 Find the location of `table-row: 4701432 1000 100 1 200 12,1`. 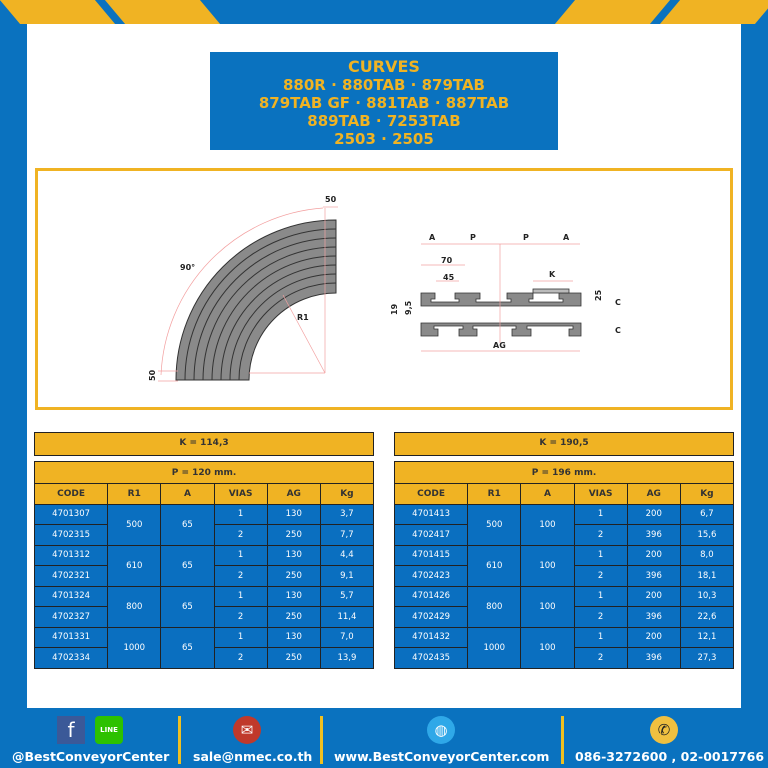

table-row: 4701432 1000 100 1 200 12,1 is located at coordinates (564, 647).